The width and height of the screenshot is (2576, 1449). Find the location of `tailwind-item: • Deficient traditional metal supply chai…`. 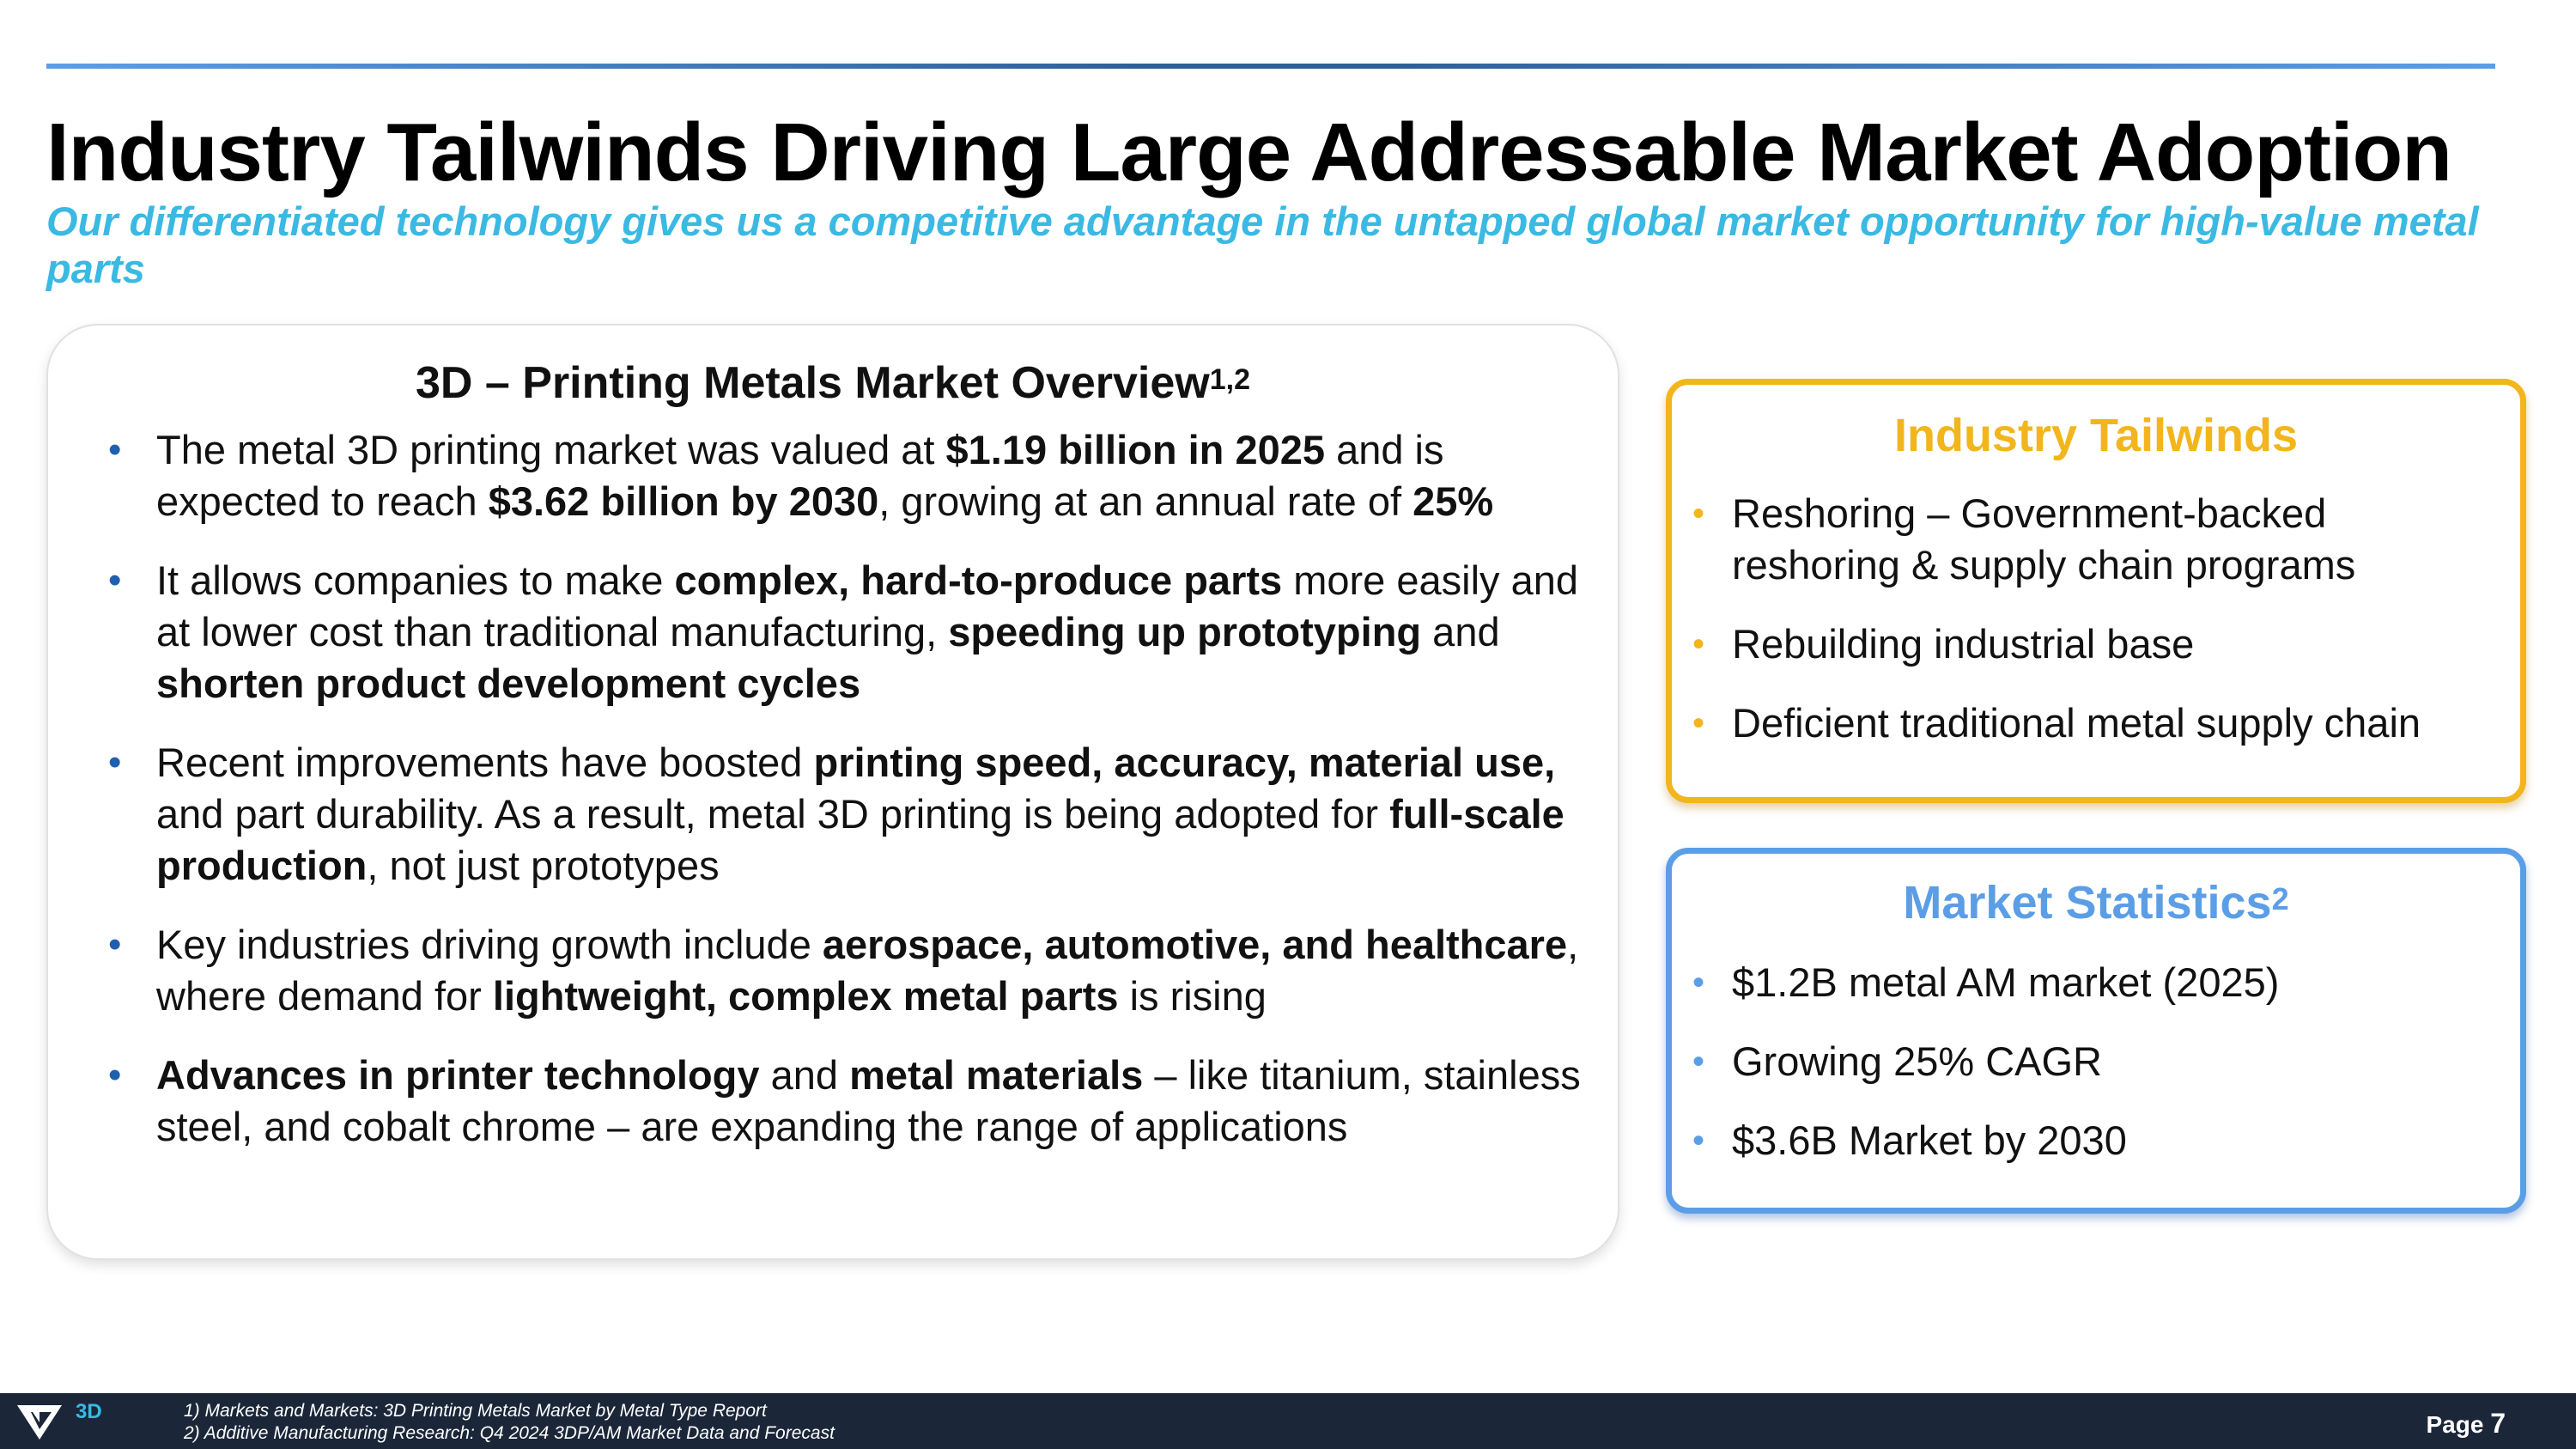

tailwind-item: • Deficient traditional metal supply chai… is located at coordinates (2096, 723).